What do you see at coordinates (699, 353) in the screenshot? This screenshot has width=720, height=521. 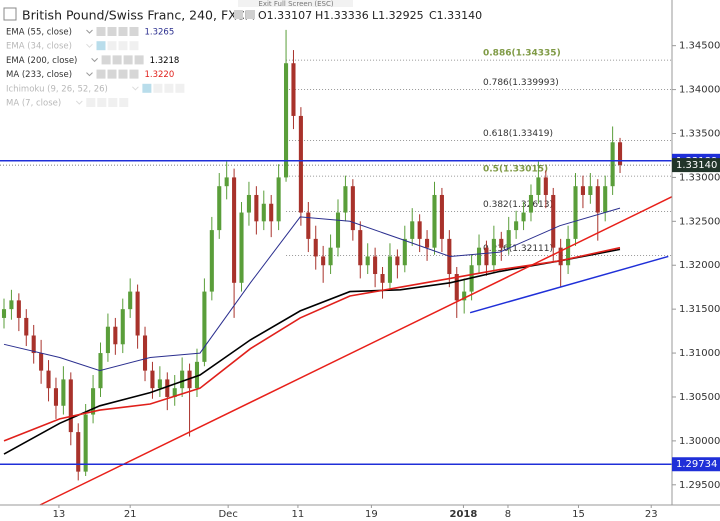 I see `y-tick-label: 1.31000` at bounding box center [699, 353].